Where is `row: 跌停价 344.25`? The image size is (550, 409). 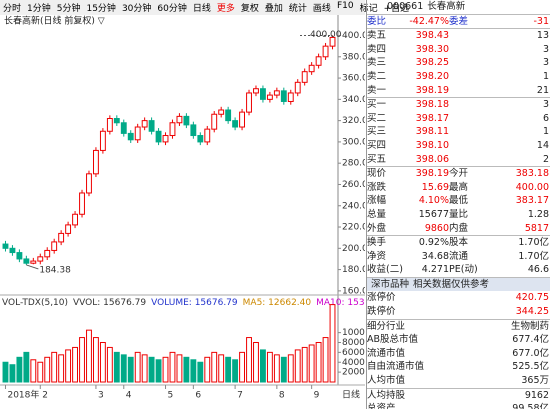
row: 跌停价 344.25 is located at coordinates (458, 312).